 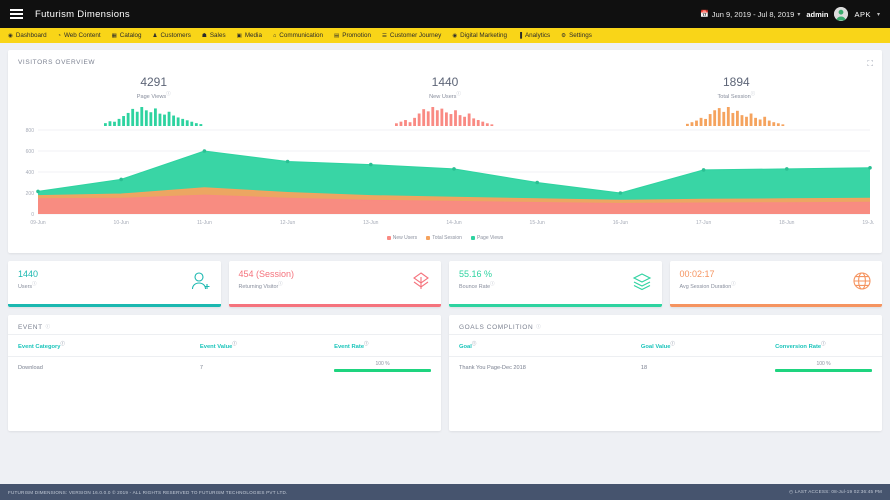 I want to click on column-header-goal: Goalⓘ, so click(x=540, y=345).